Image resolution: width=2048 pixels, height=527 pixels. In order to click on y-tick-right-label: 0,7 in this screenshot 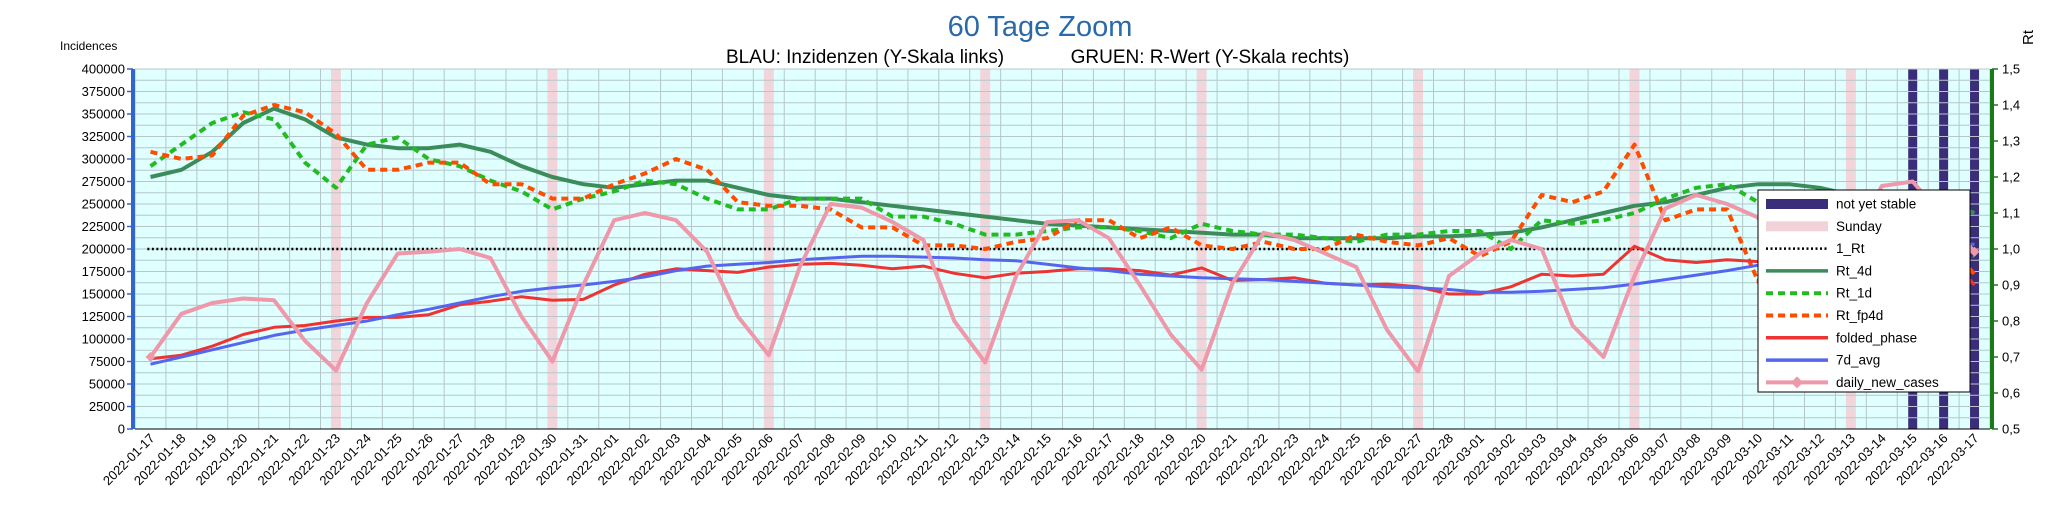, I will do `click(2011, 357)`.